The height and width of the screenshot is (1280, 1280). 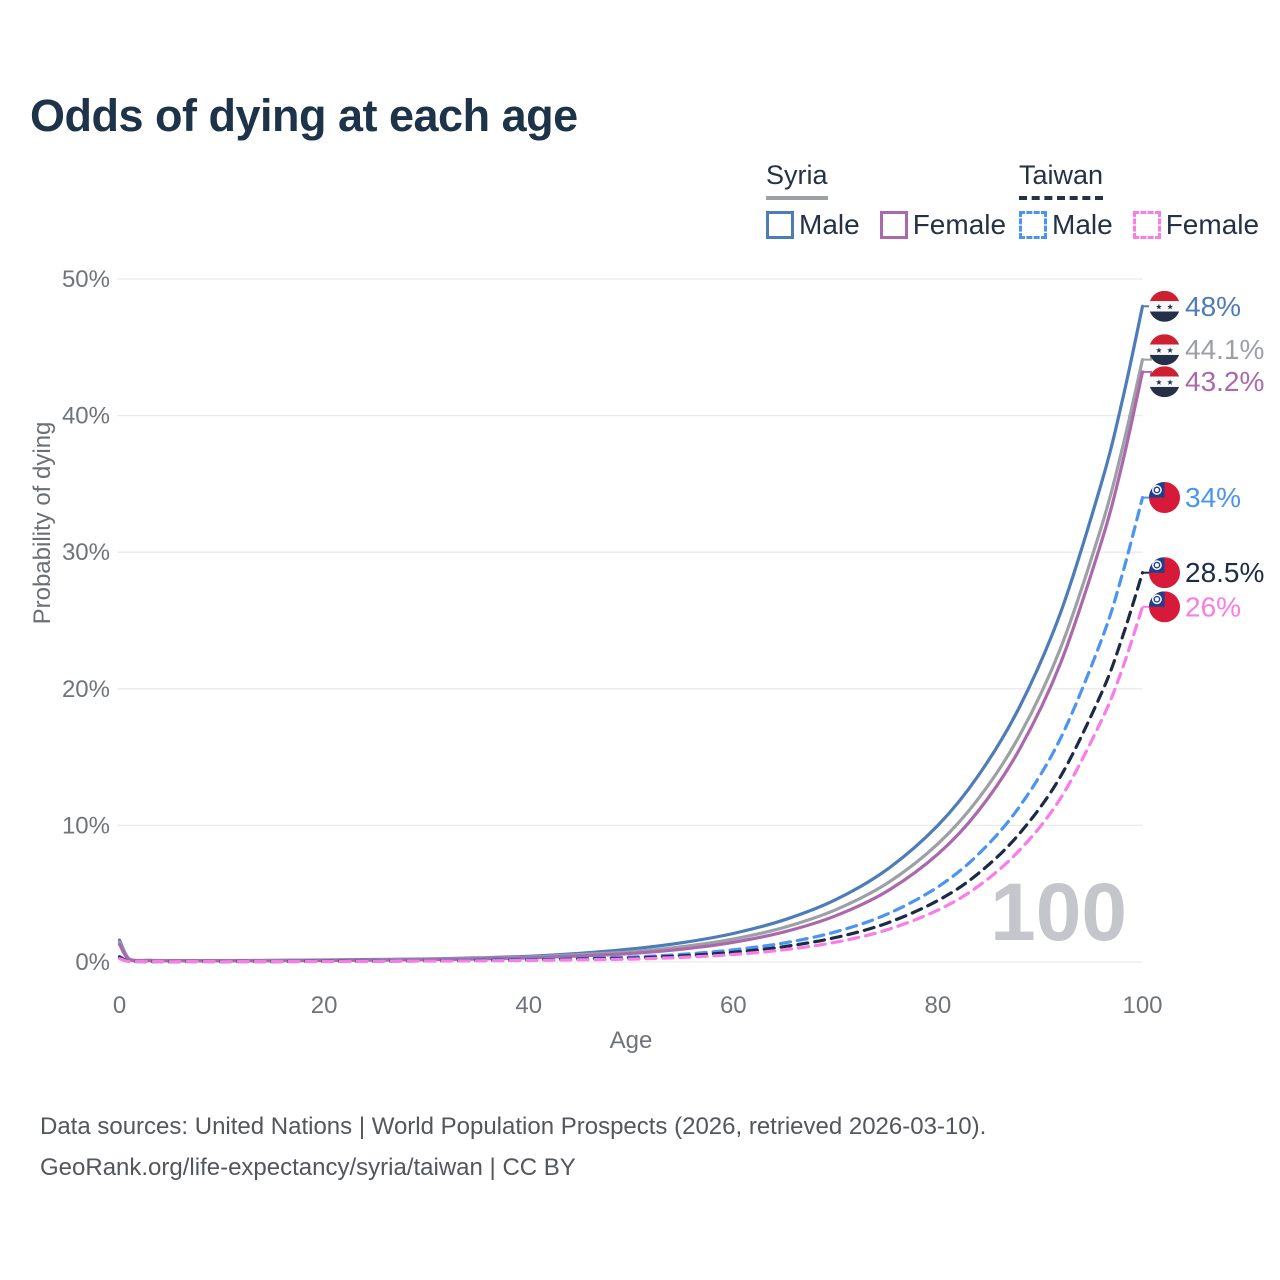 I want to click on end-label-syria-both: 44.1%, so click(x=1224, y=349).